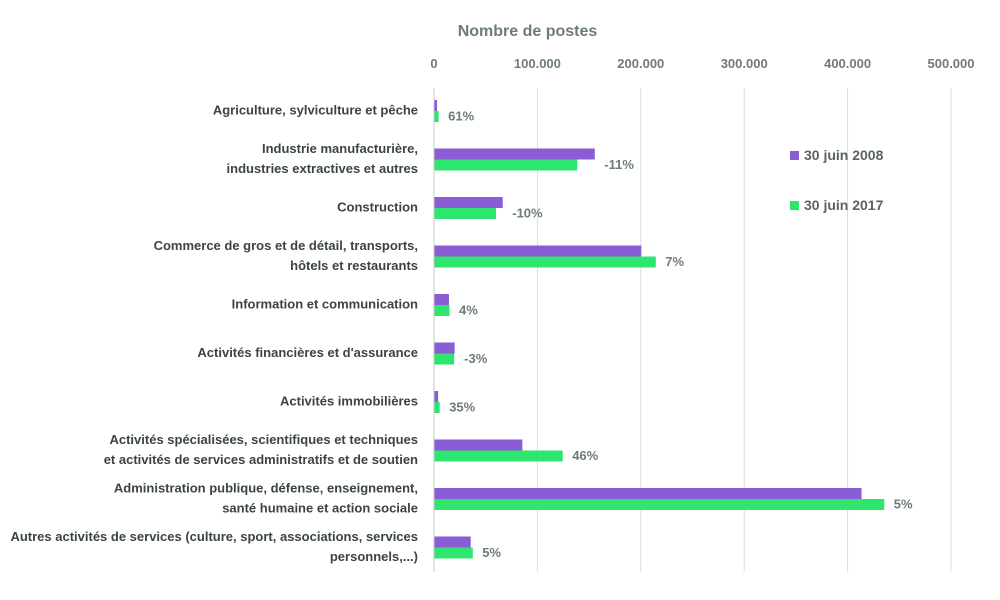 This screenshot has height=600, width=1000. Describe the element at coordinates (433, 63) in the screenshot. I see `x-tick-label: 0` at that location.